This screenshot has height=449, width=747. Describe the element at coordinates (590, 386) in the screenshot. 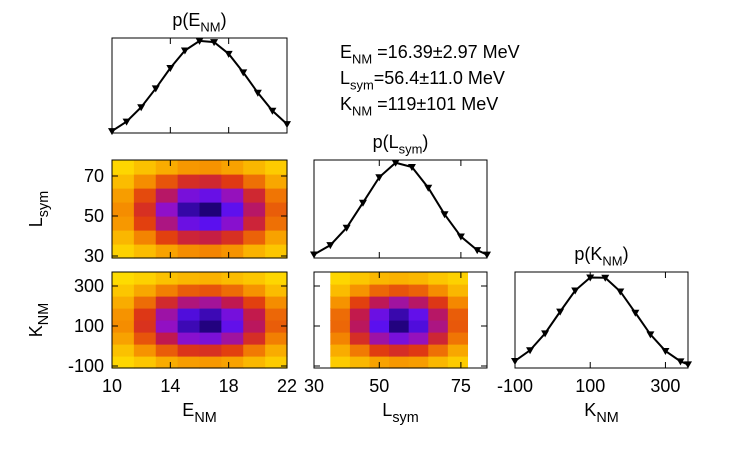

I see `x-tick-label: 100` at that location.